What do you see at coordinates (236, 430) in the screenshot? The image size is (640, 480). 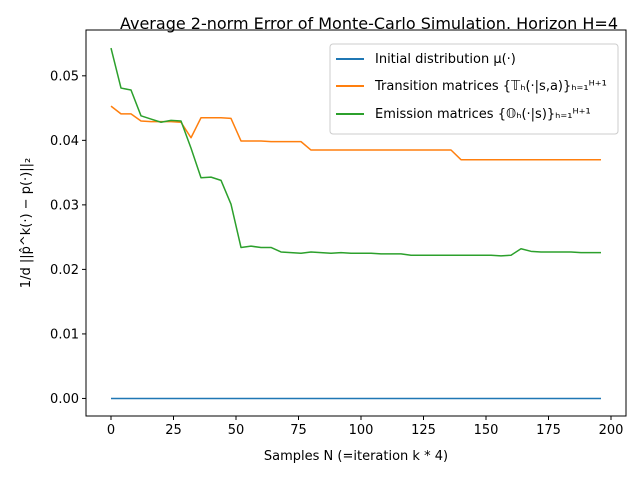 I see `x-tick-label-2: 50` at bounding box center [236, 430].